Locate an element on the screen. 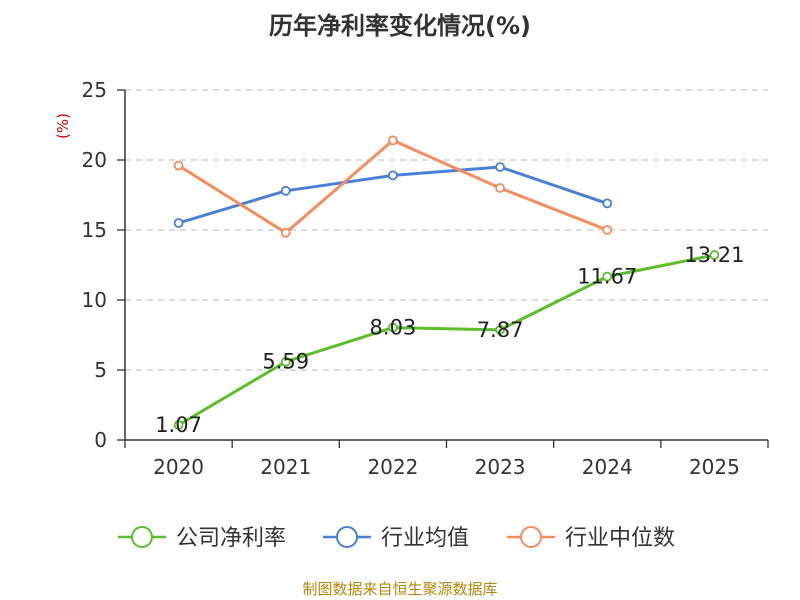 The image size is (800, 600). data-label: 11.67 is located at coordinates (607, 277).